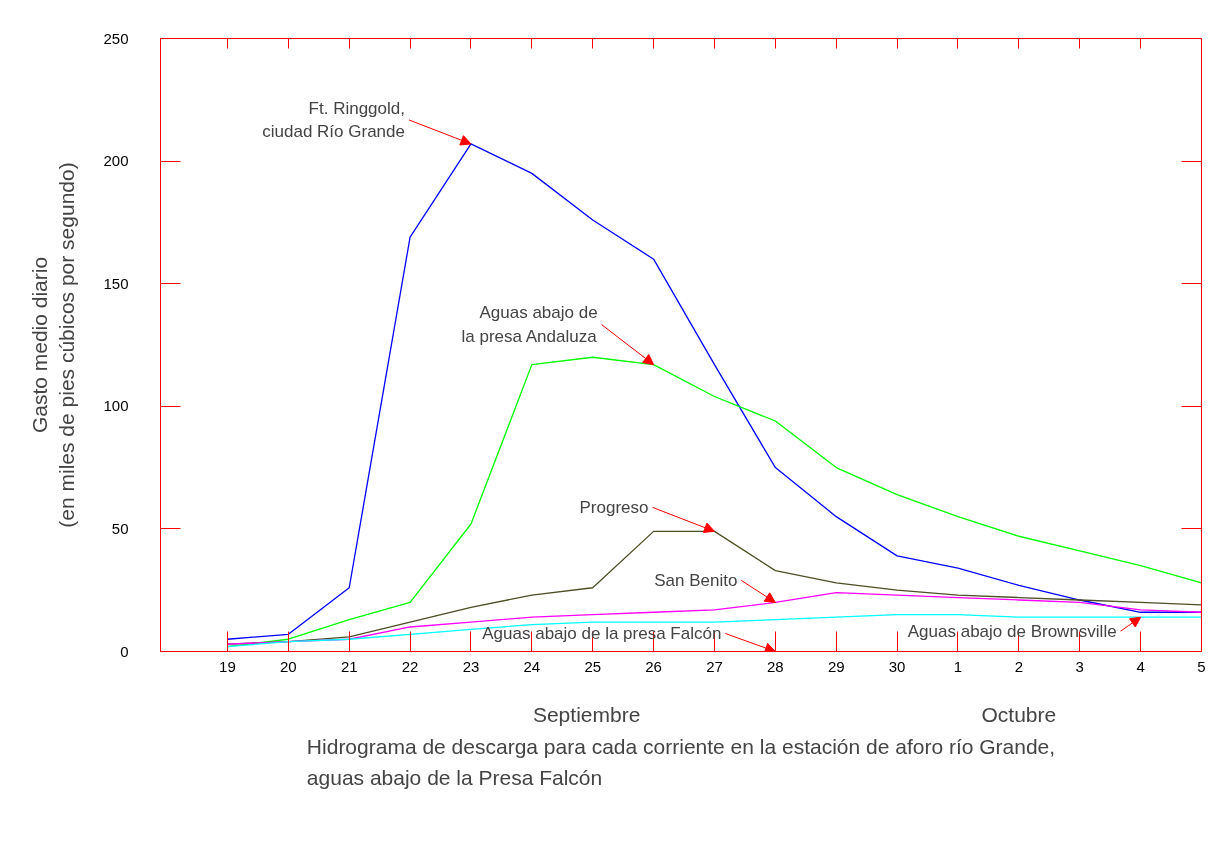 The image size is (1223, 846). I want to click on y-tick-label: 250, so click(116, 38).